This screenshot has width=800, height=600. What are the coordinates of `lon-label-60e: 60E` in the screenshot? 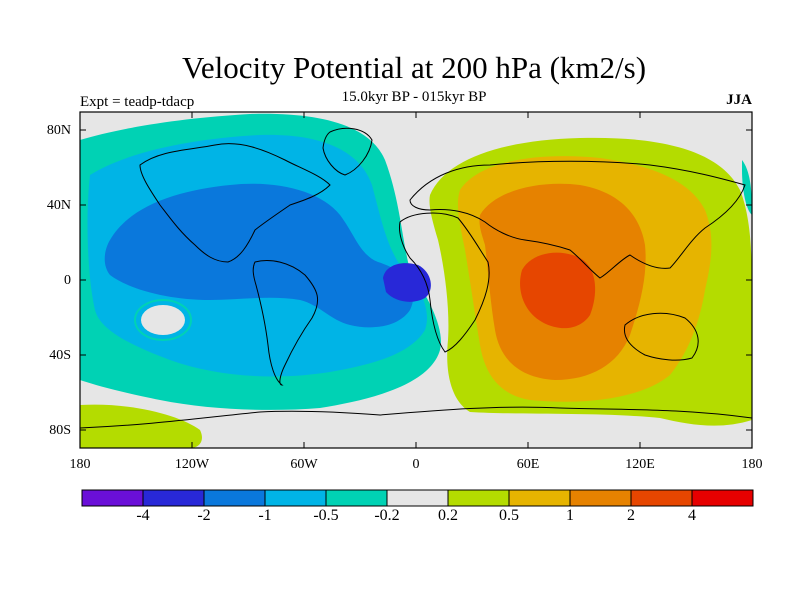 It's located at (528, 464).